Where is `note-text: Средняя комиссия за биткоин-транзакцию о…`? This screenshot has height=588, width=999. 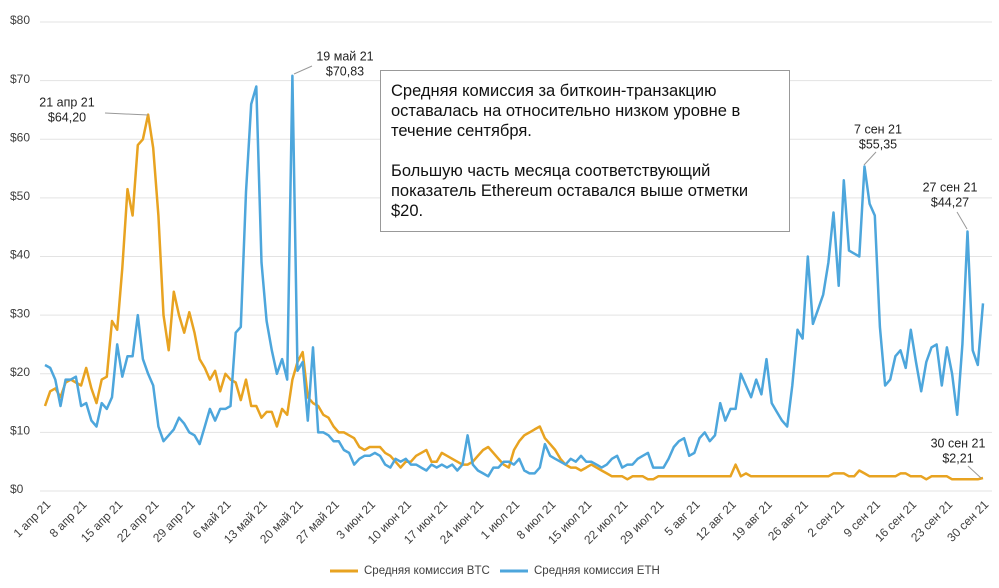
note-text: Средняя комиссия за биткоин-транзакцию о… is located at coordinates (566, 111).